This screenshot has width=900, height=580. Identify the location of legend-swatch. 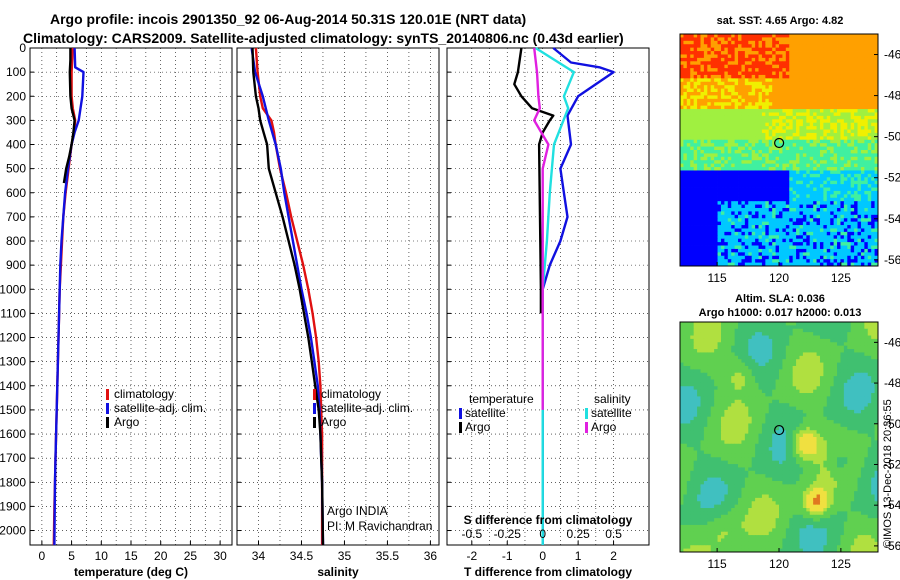
(314, 394).